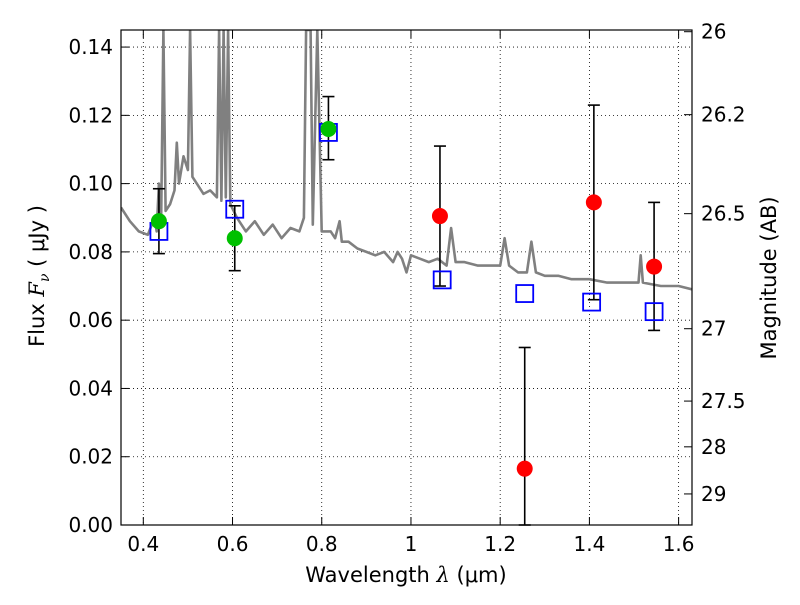 This screenshot has height=605, width=800. What do you see at coordinates (37, 239) in the screenshot?
I see `y-axis-title-unit: ( μJy )` at bounding box center [37, 239].